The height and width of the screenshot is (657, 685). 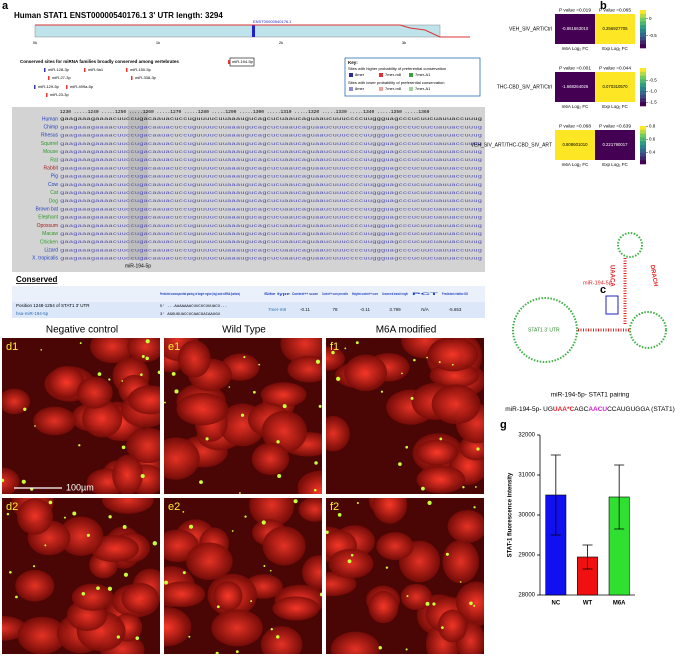 What do you see at coordinates (526, 556) in the screenshot?
I see `y-tick-label: 29000` at bounding box center [526, 556].